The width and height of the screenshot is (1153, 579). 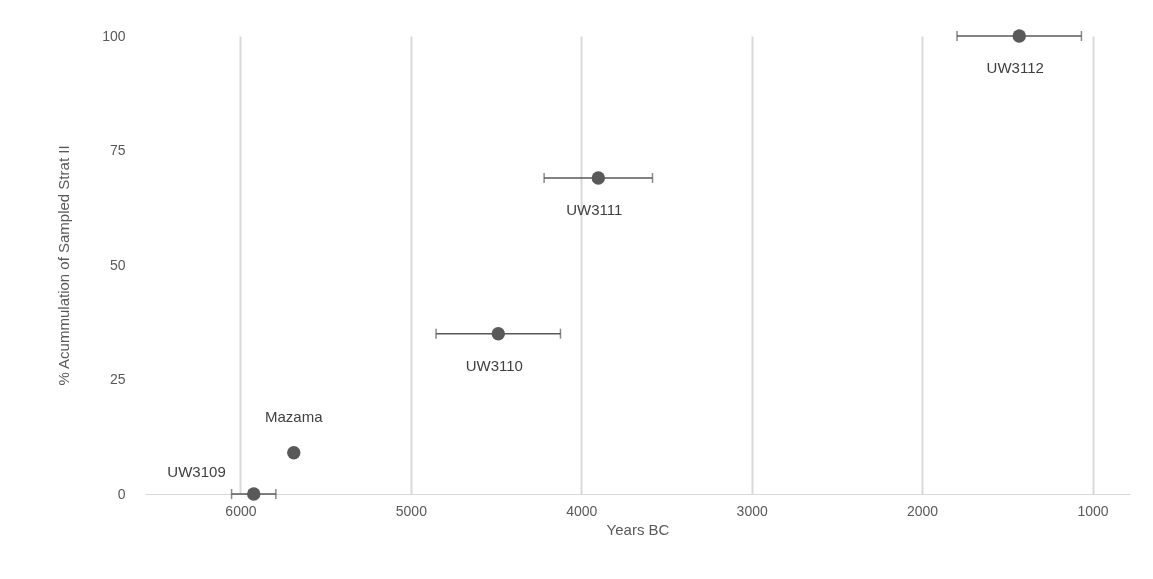 What do you see at coordinates (923, 510) in the screenshot?
I see `x-tick-label: 2000` at bounding box center [923, 510].